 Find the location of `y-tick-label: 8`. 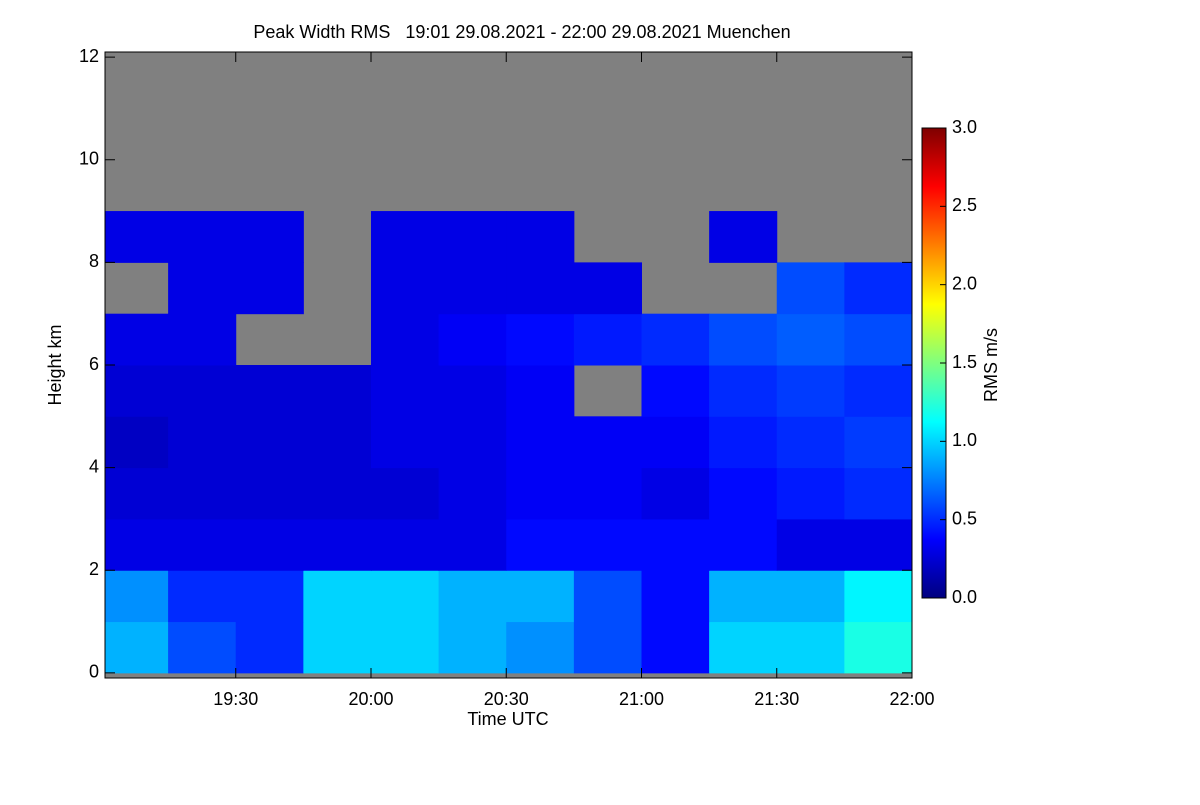

y-tick-label: 8 is located at coordinates (94, 261).